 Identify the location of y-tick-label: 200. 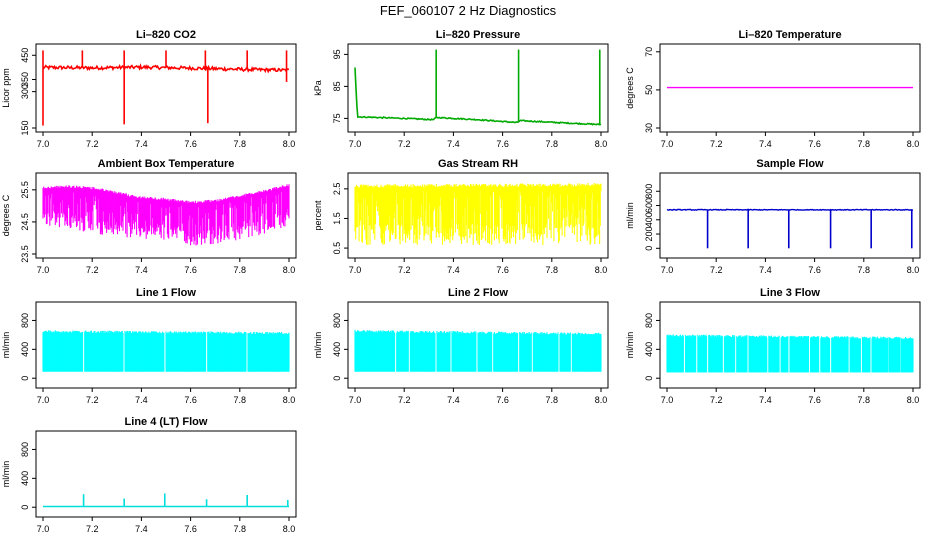
(649, 234).